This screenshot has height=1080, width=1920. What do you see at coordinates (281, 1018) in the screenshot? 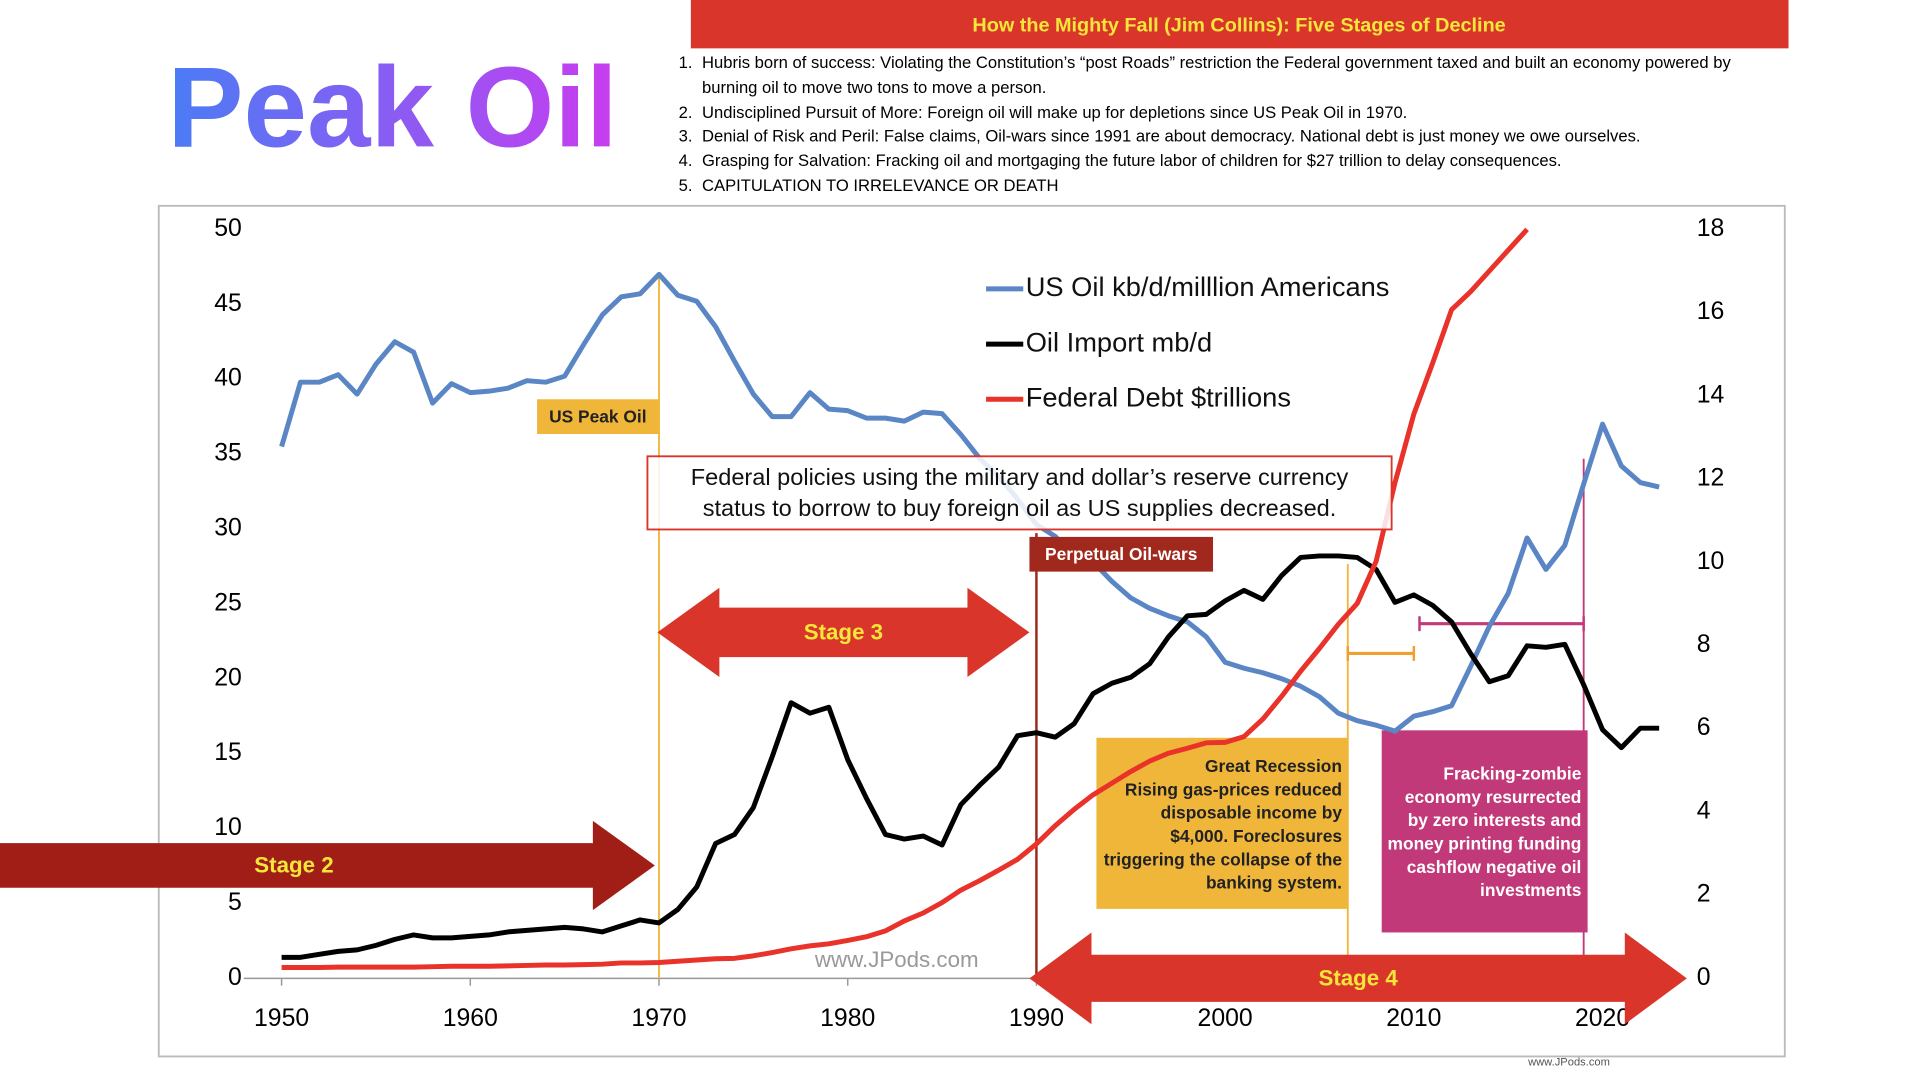
I see `x-tick-label: 1950` at bounding box center [281, 1018].